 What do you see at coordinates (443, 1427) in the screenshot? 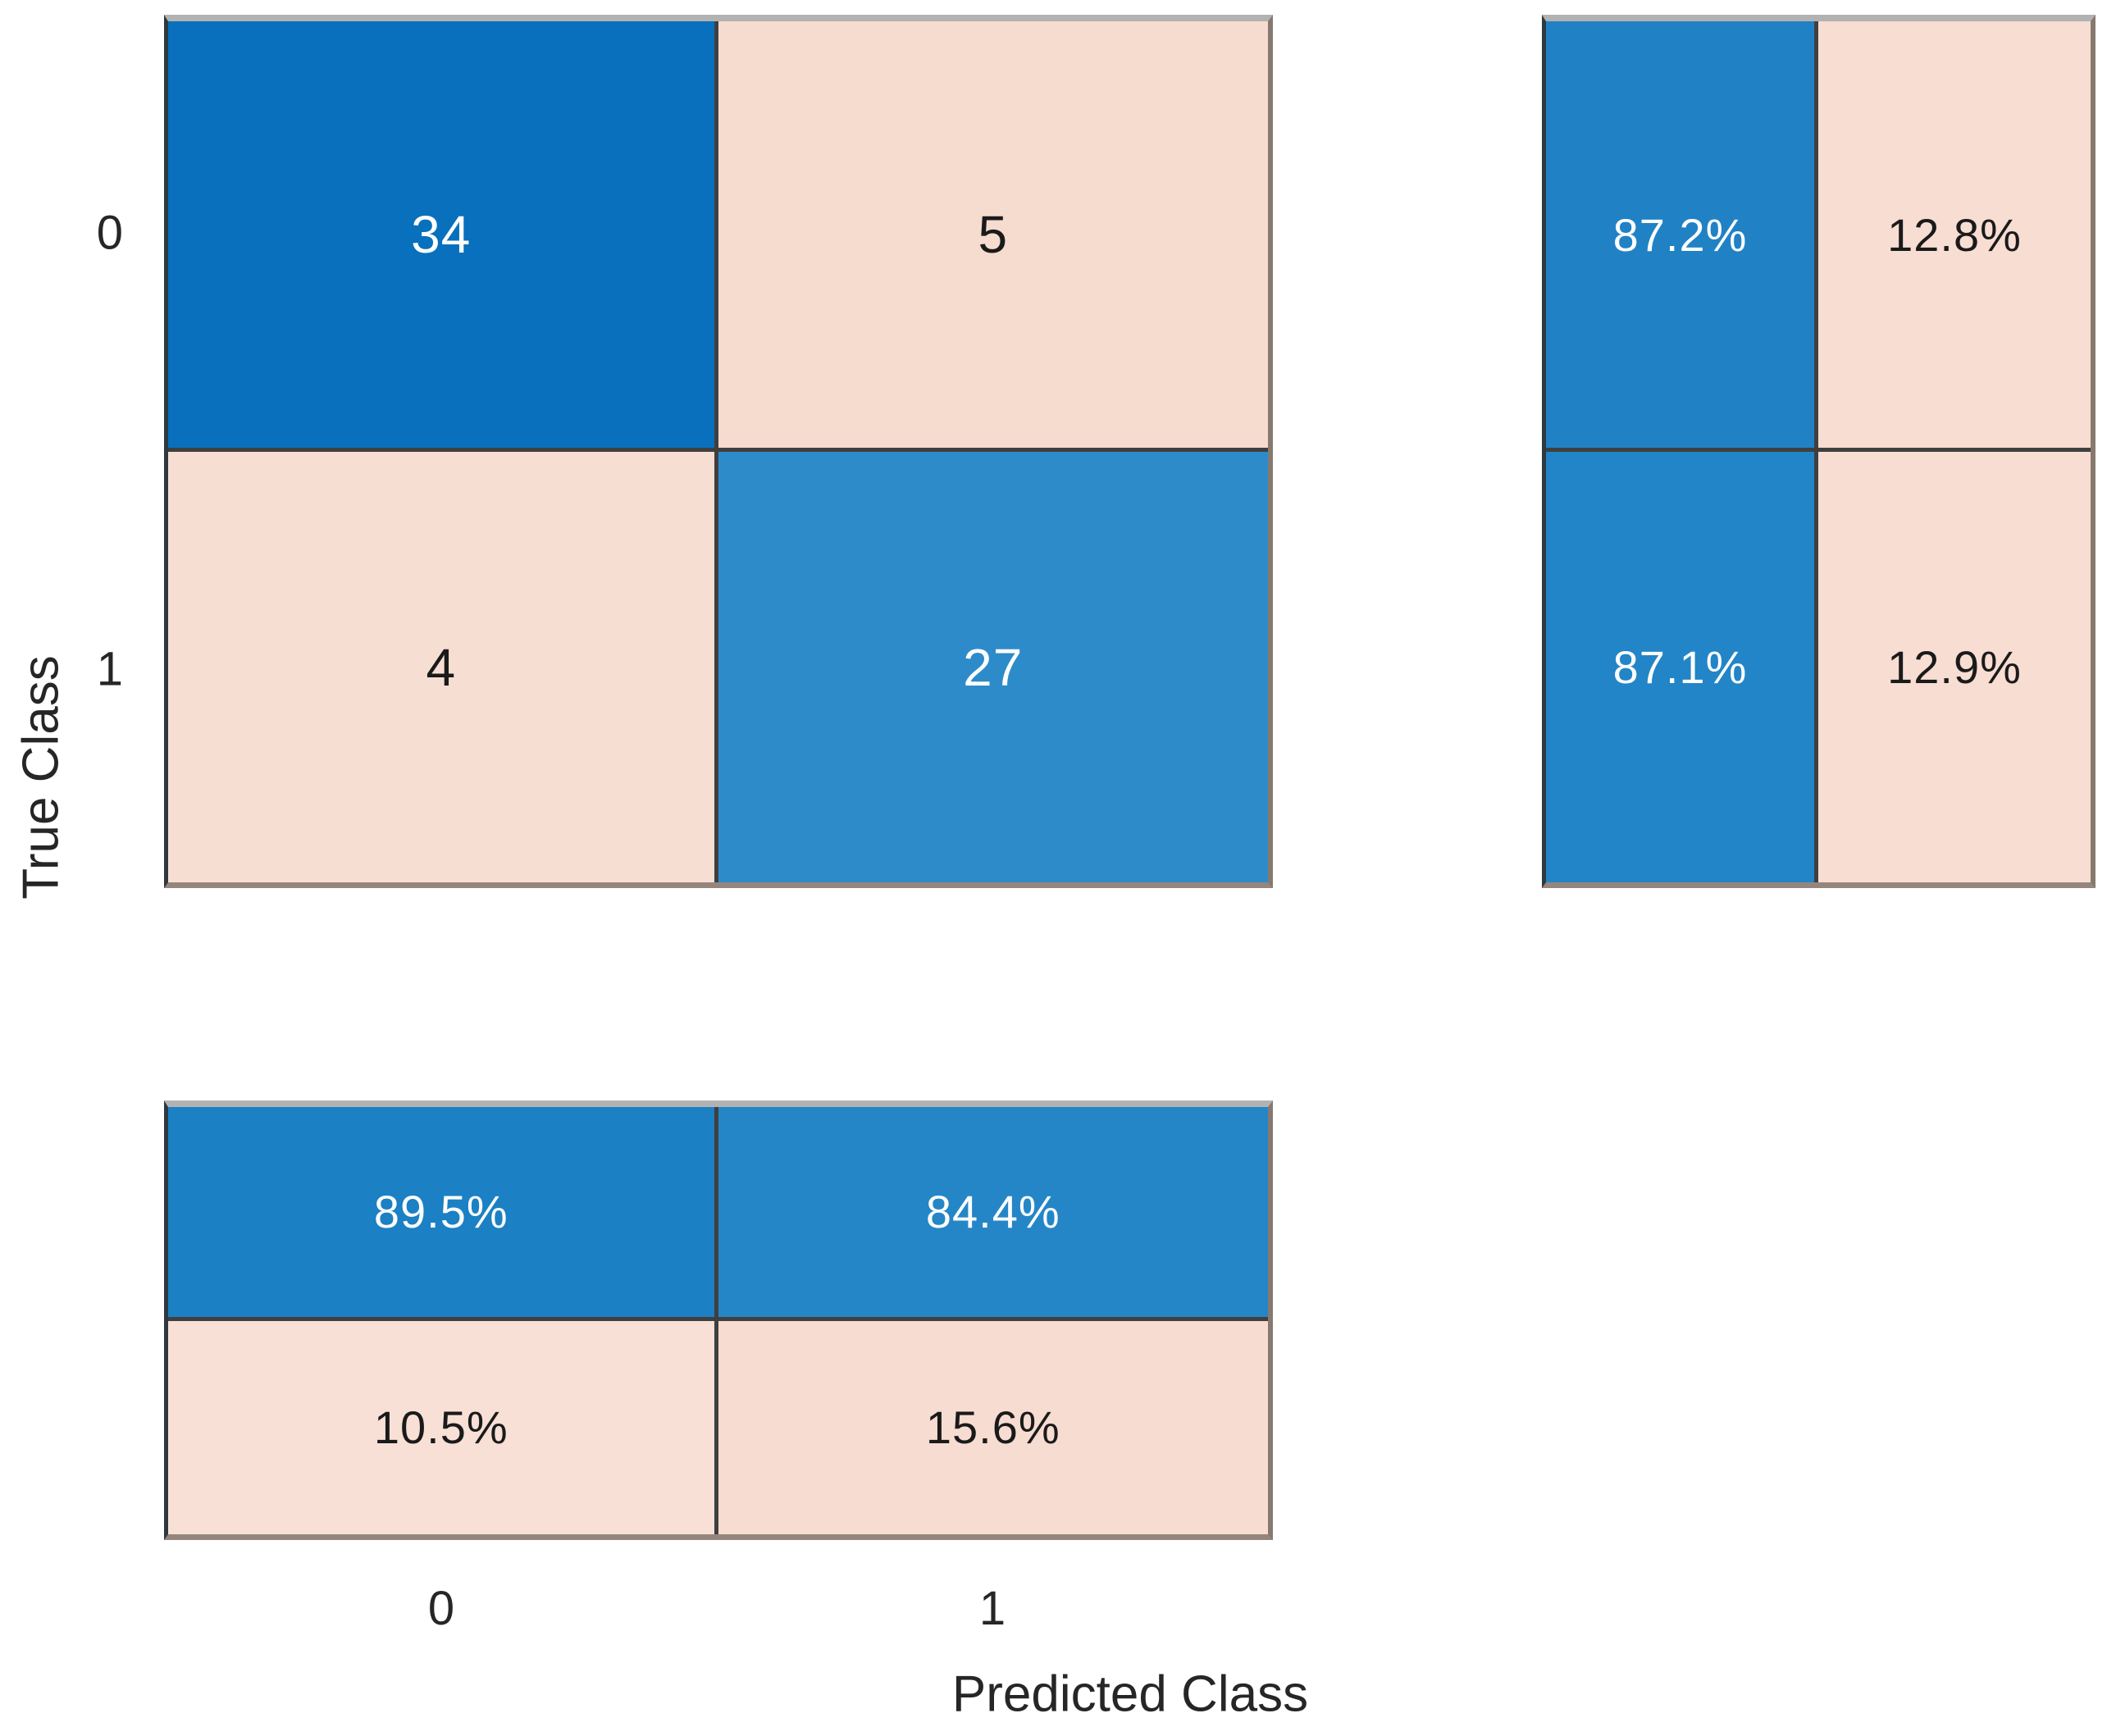
I see `col-summary-pred0-incorrect: 10.5%` at bounding box center [443, 1427].